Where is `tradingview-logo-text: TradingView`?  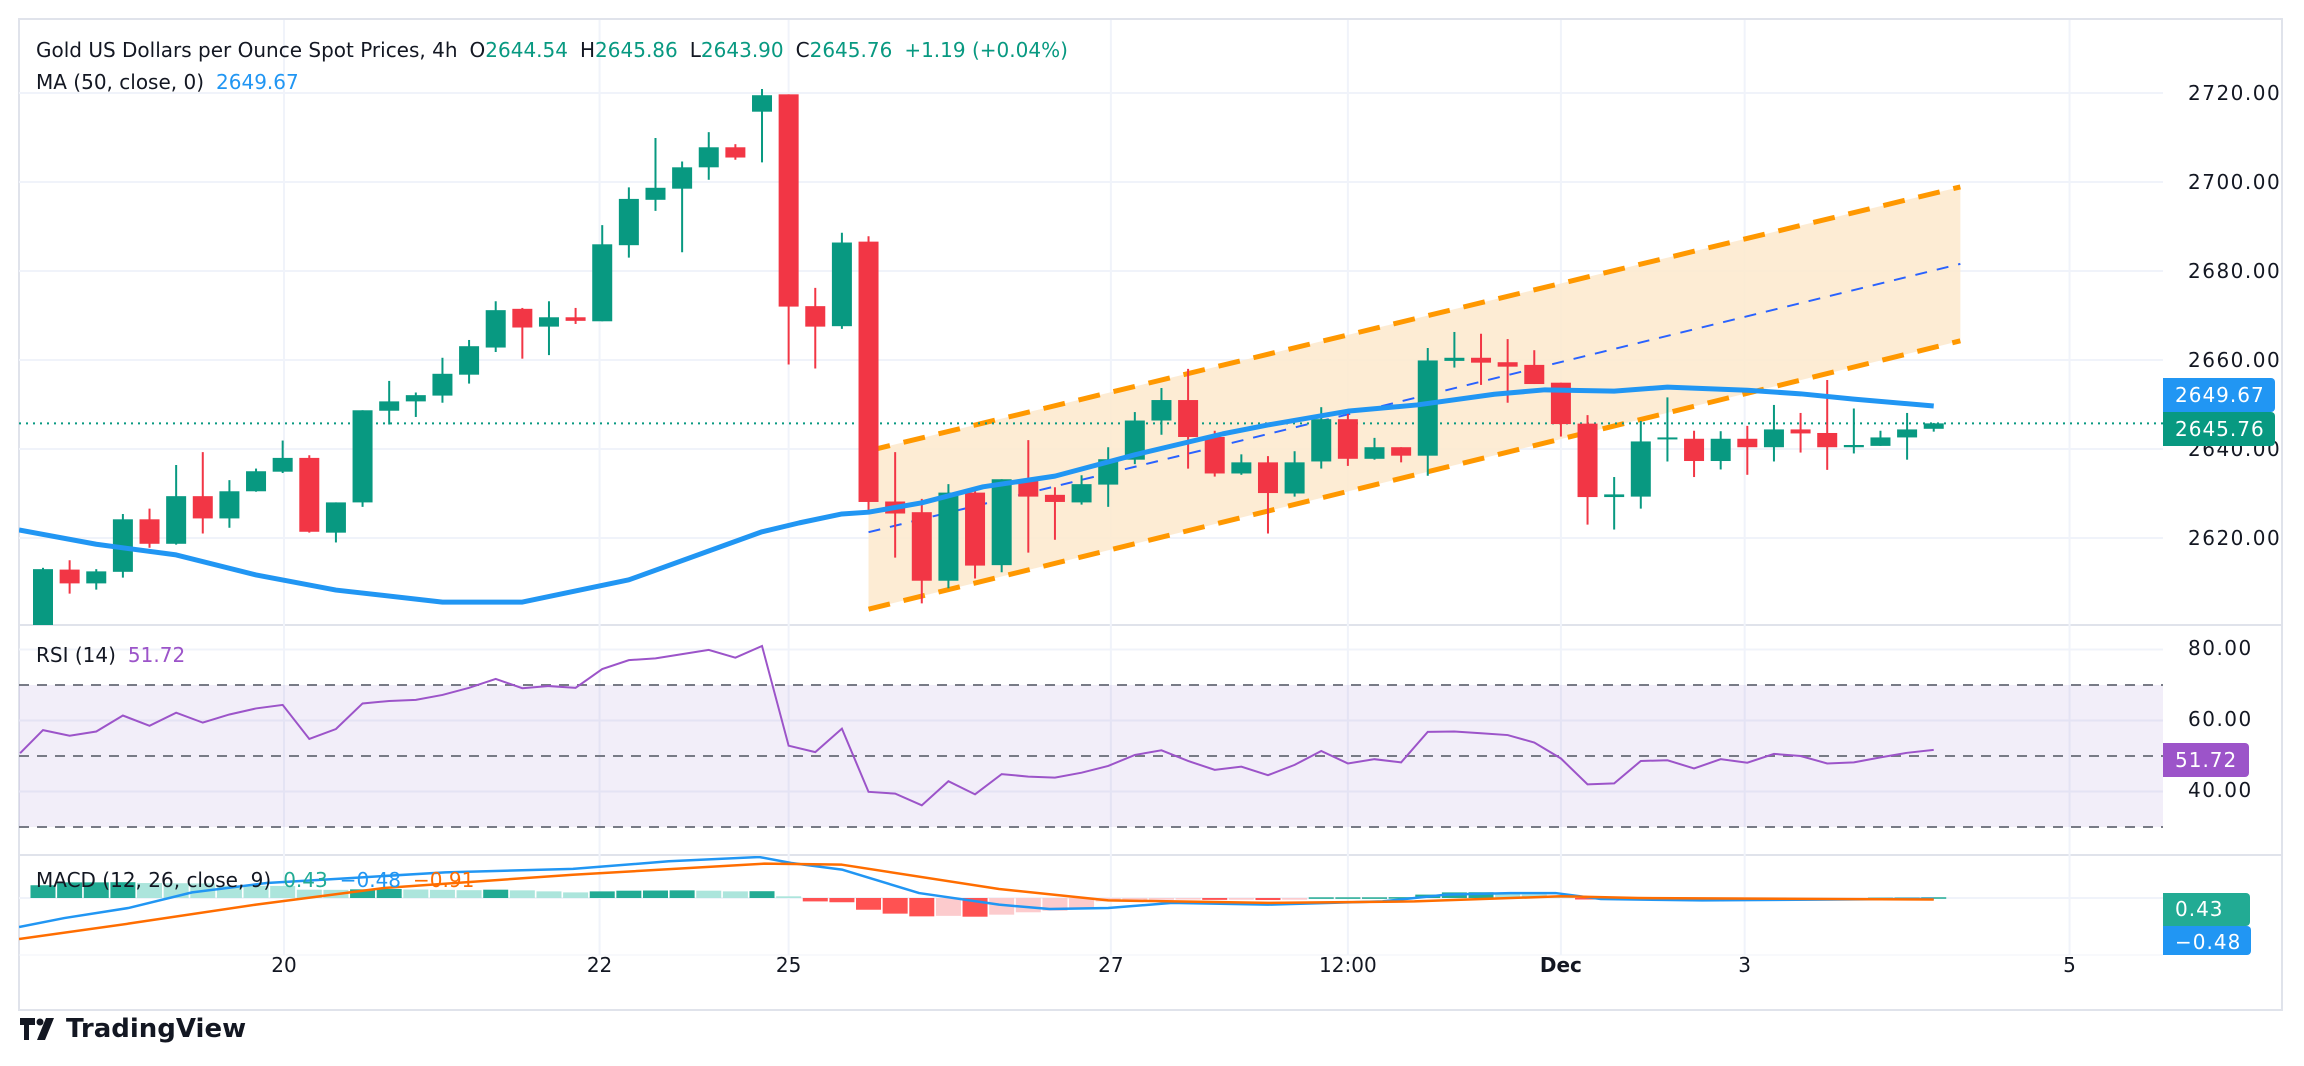 tradingview-logo-text: TradingView is located at coordinates (156, 1029).